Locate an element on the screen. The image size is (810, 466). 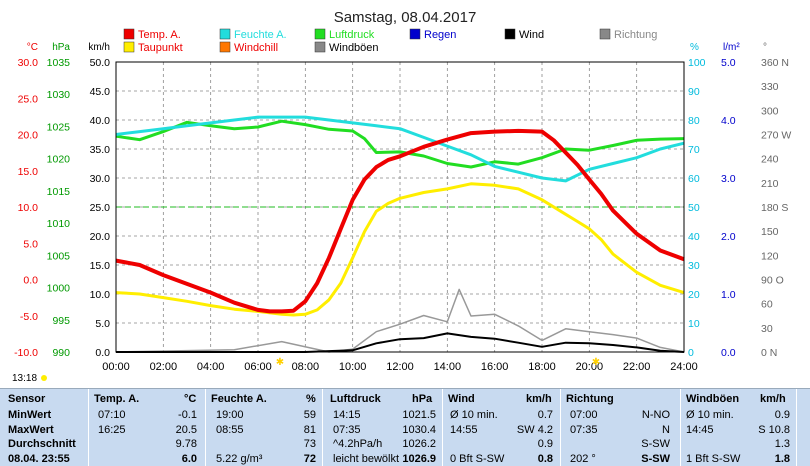
x-axis-tick-label: 08:00 is located at coordinates (306, 367).